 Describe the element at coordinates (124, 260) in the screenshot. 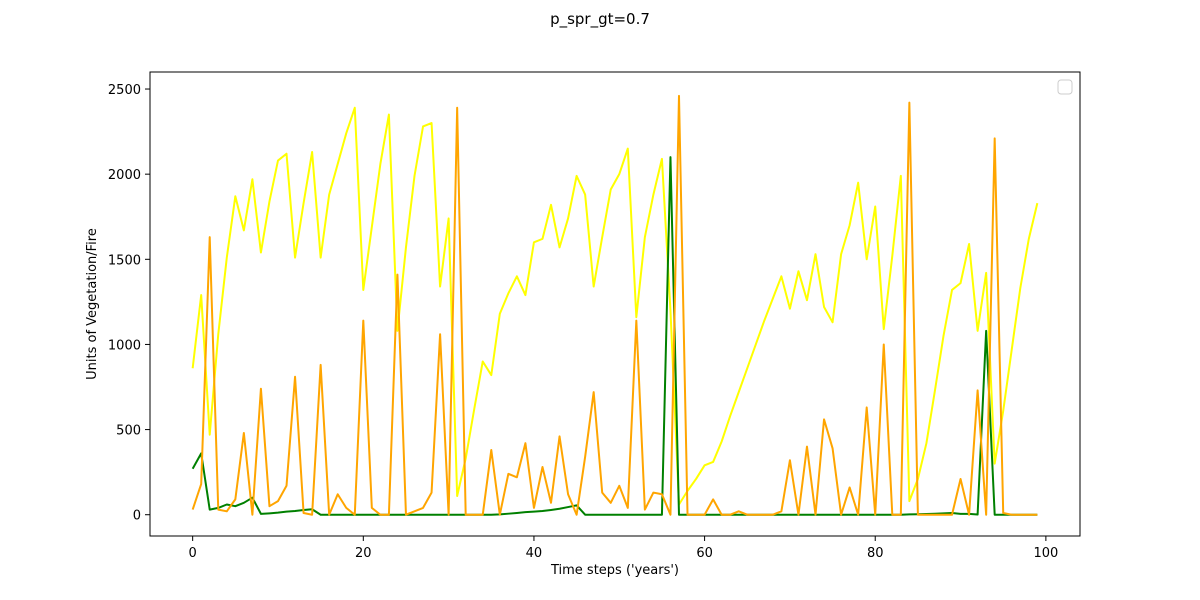

I see `y-tick-label: 1500` at that location.